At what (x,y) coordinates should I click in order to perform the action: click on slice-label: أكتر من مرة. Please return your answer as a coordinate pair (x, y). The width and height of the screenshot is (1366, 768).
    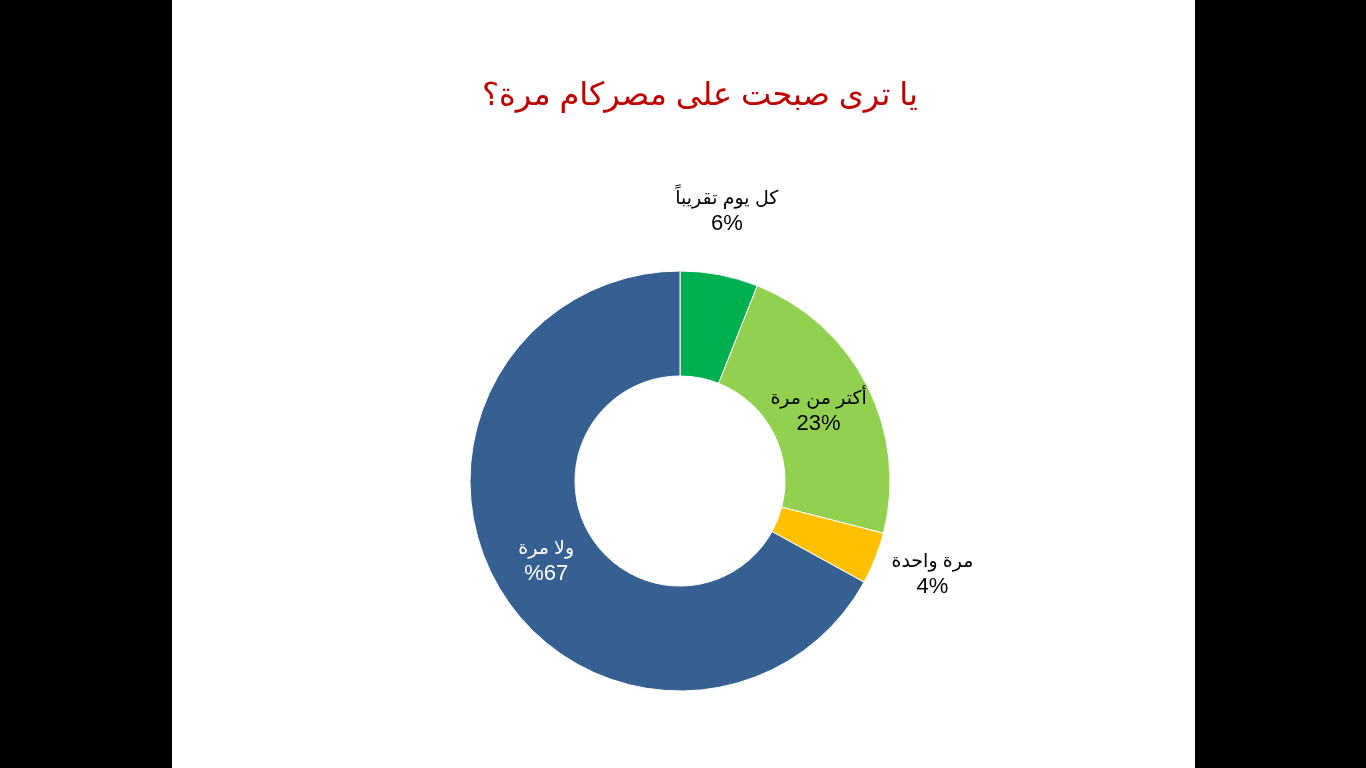
    Looking at the image, I should click on (818, 397).